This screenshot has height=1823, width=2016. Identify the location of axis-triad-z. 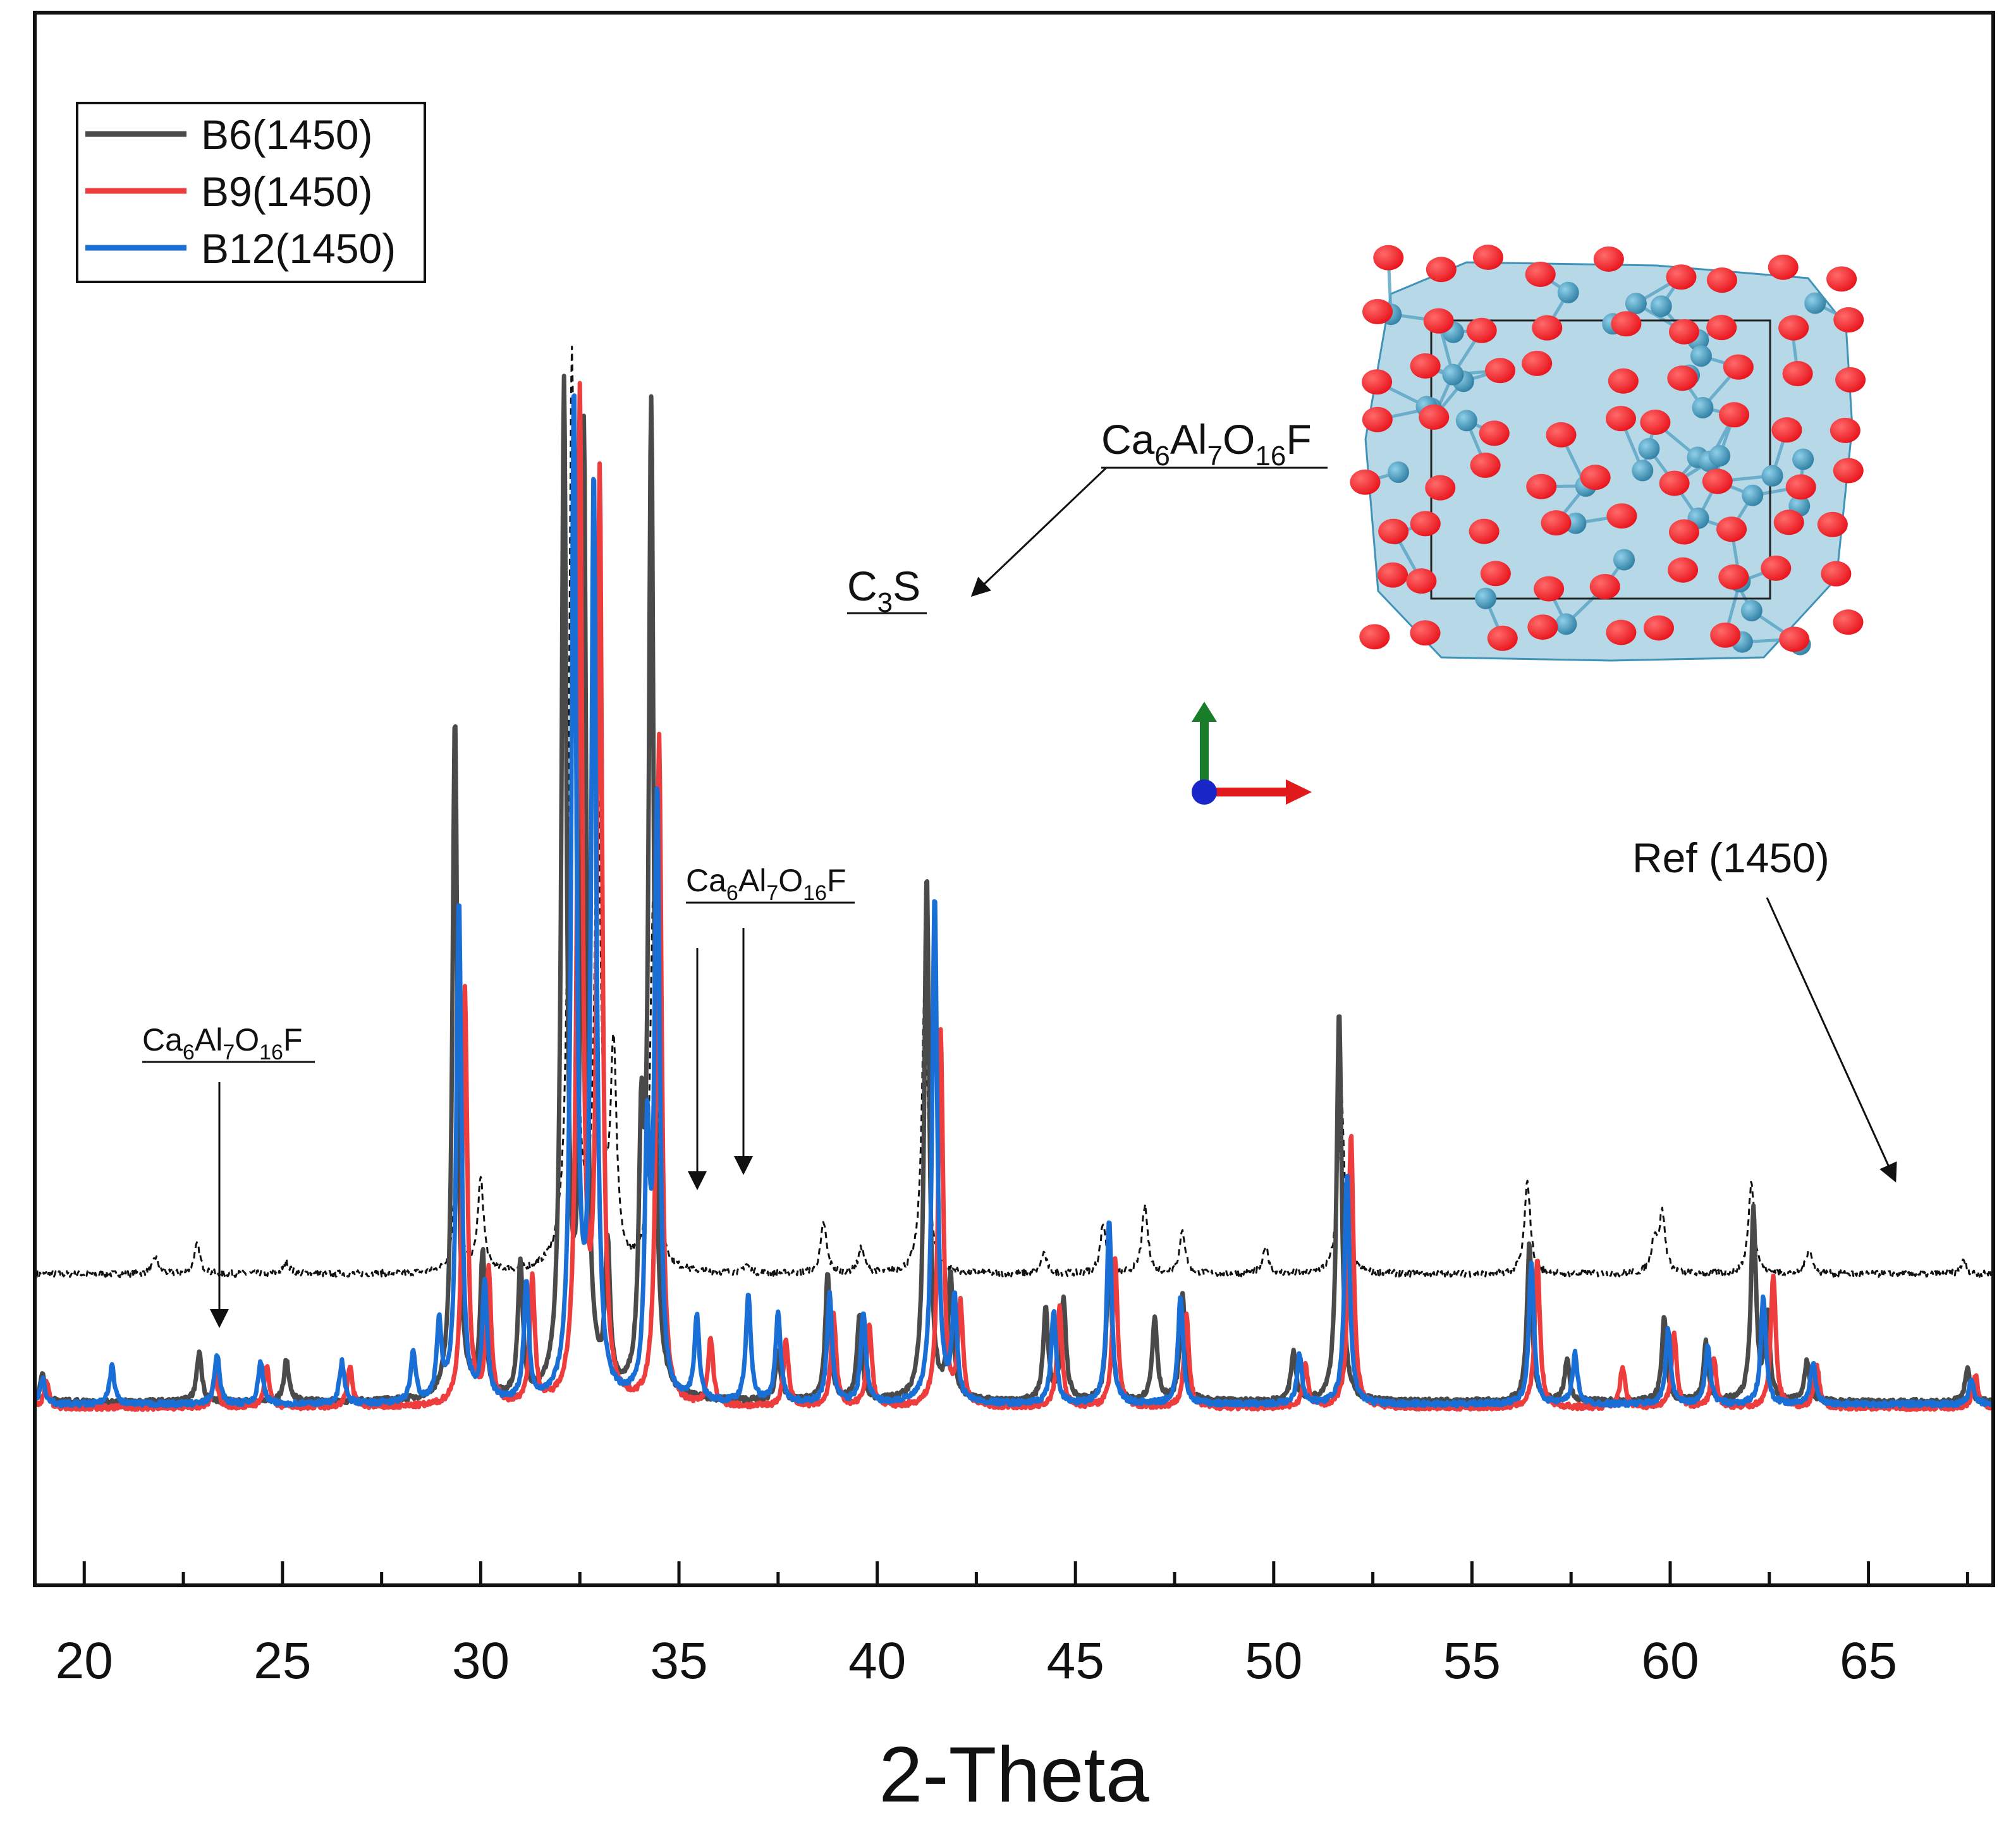
(1204, 792).